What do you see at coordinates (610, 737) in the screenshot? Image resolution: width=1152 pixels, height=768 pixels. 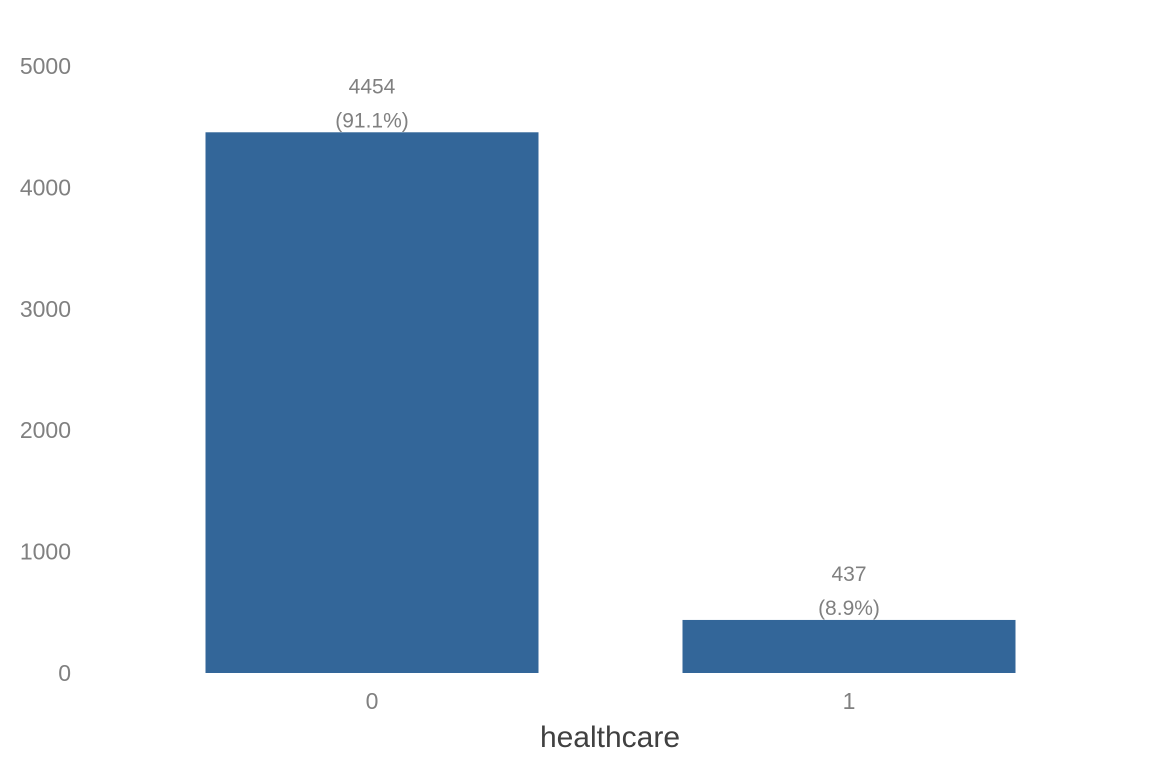 I see `x-axis-title: healthcare` at bounding box center [610, 737].